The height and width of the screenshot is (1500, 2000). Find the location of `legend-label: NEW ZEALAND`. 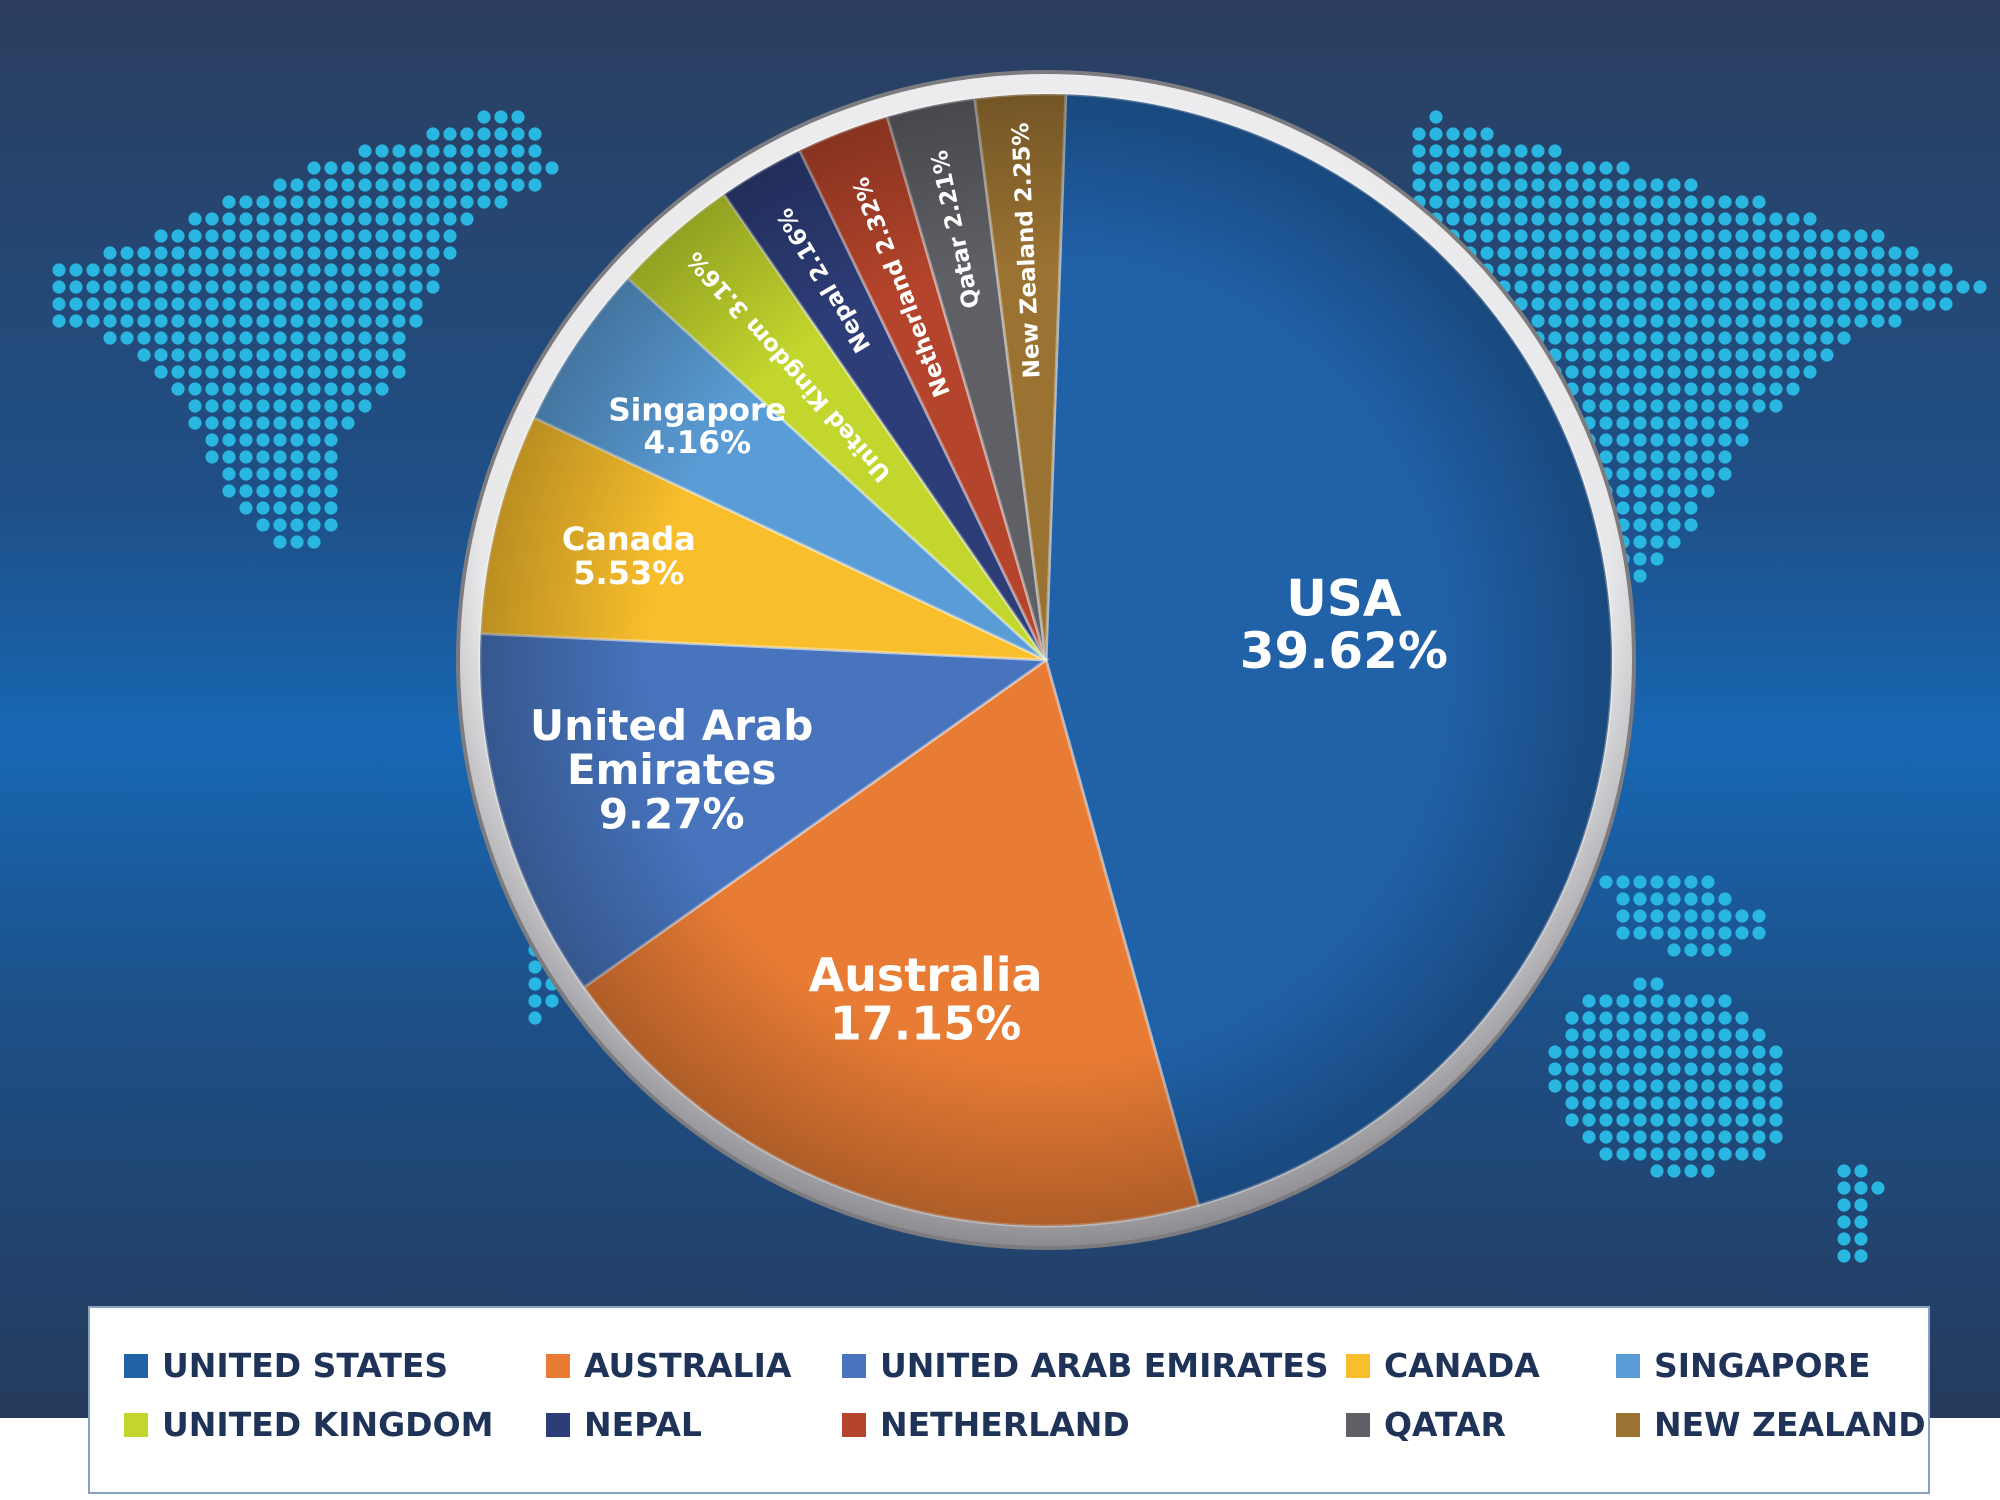

legend-label: NEW ZEALAND is located at coordinates (1790, 1424).